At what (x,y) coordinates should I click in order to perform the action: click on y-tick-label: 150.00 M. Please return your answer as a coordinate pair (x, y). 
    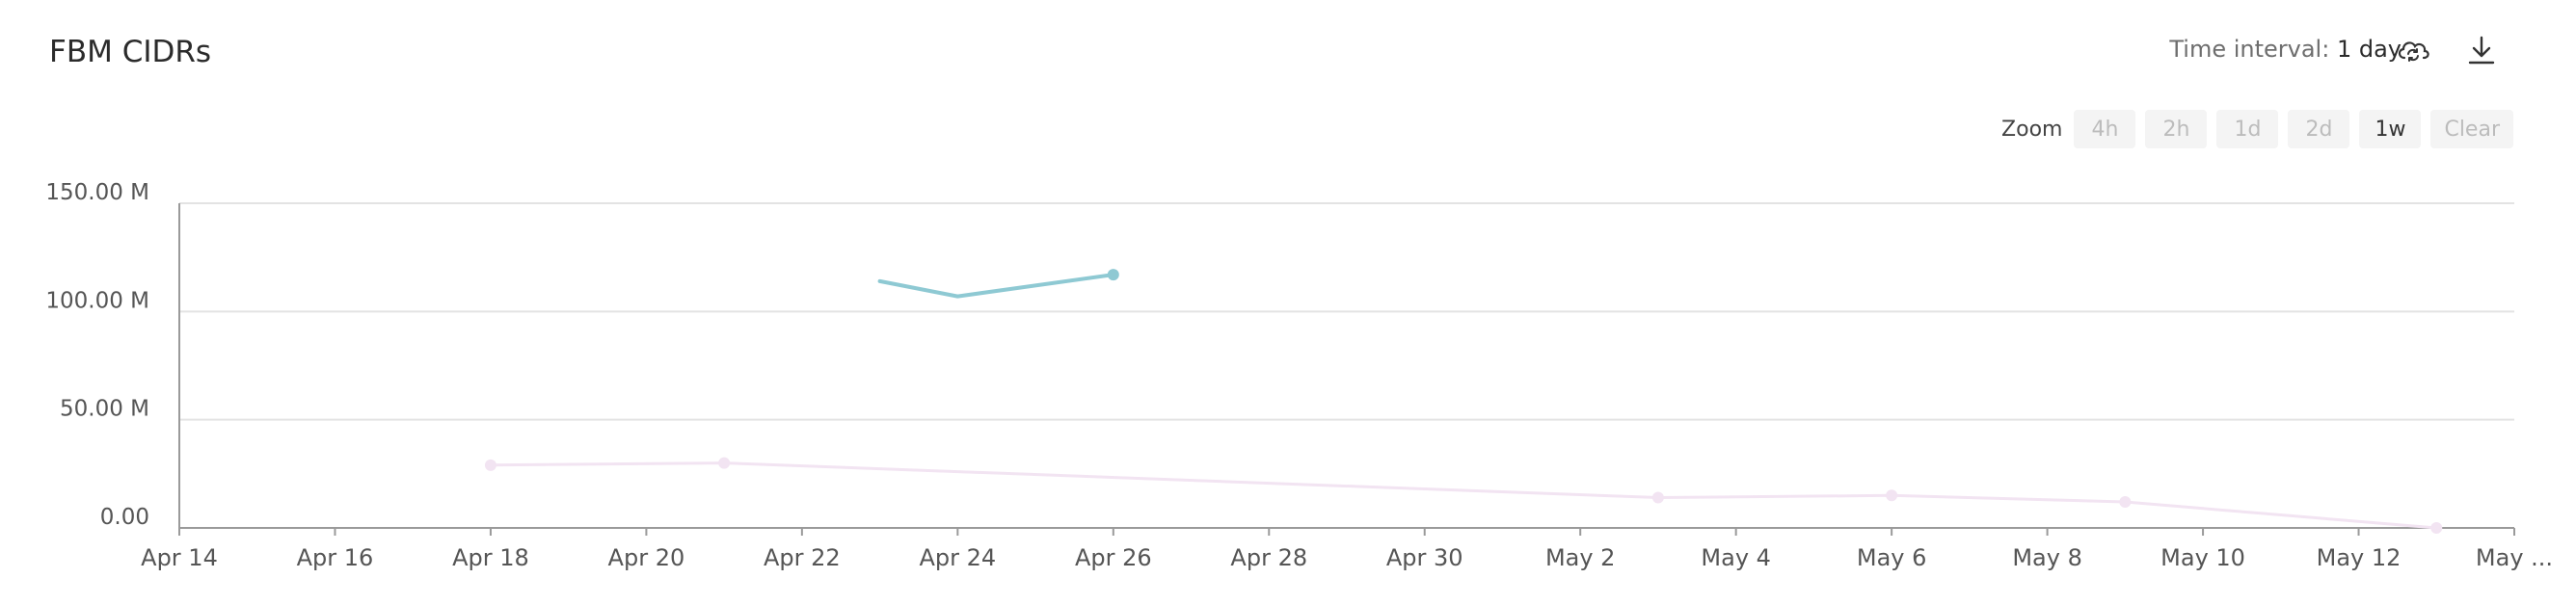
    Looking at the image, I should click on (97, 192).